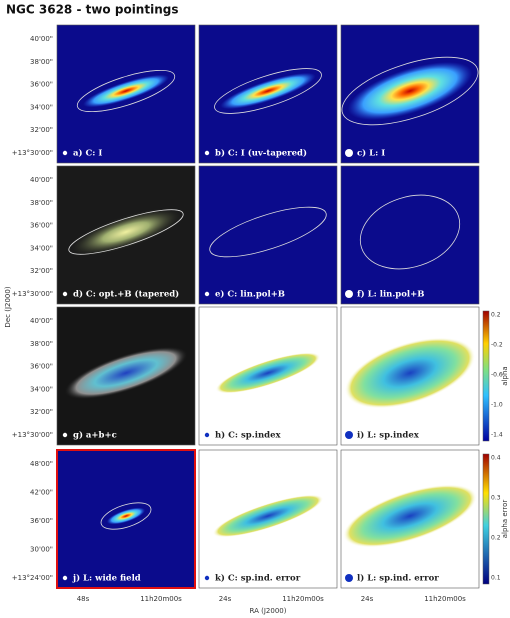 The image size is (510, 618). I want to click on colorbar-label: alpha, so click(505, 375).